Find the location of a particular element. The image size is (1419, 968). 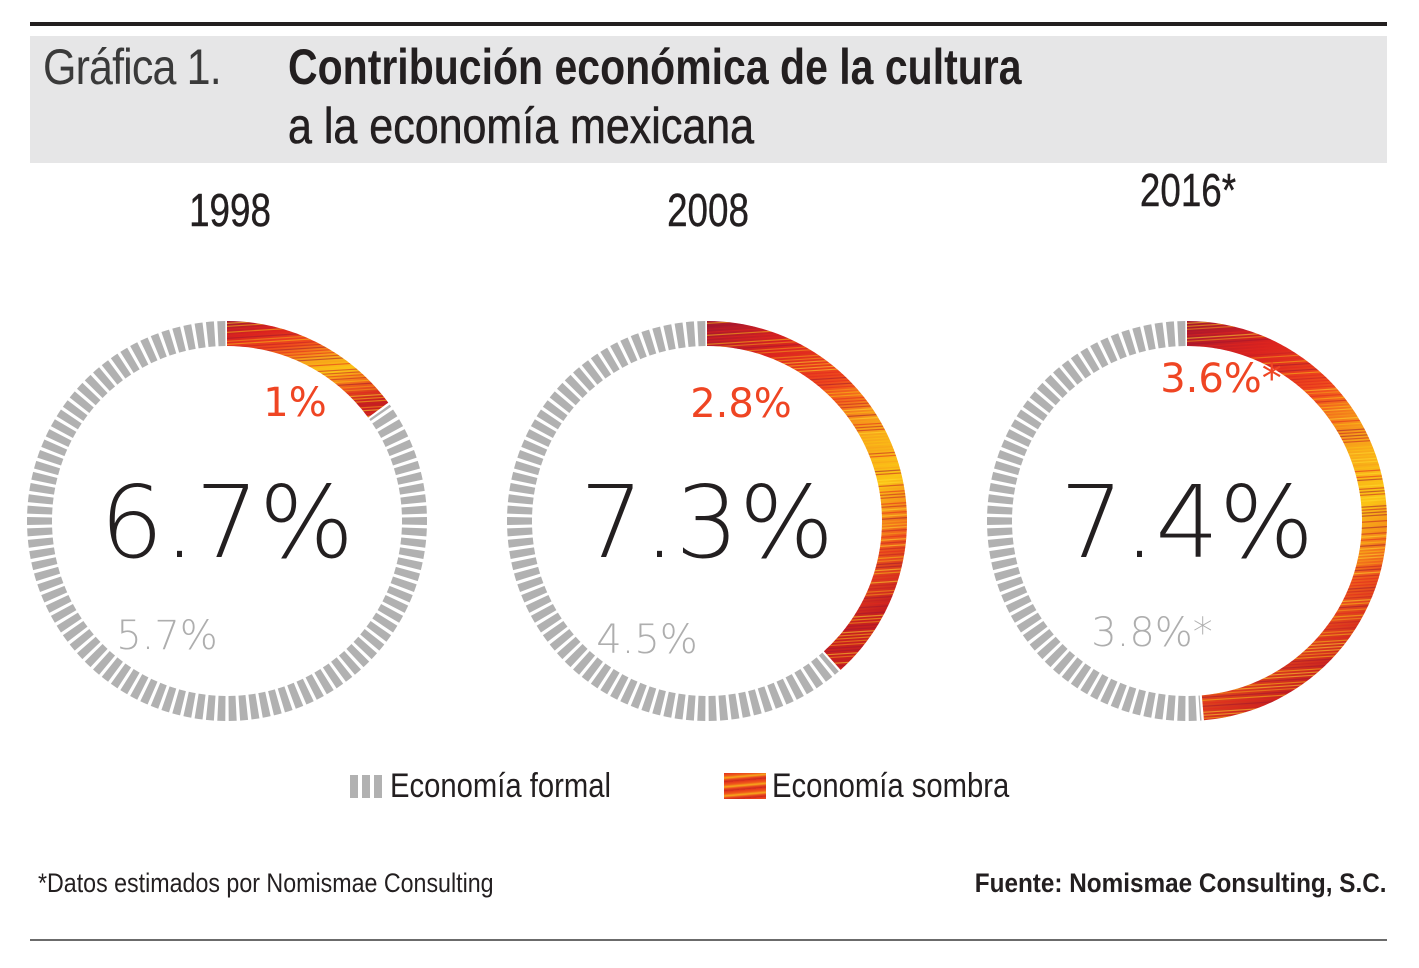

donut-2008: 7.3% 2.8% 4.5% is located at coordinates (707, 521).